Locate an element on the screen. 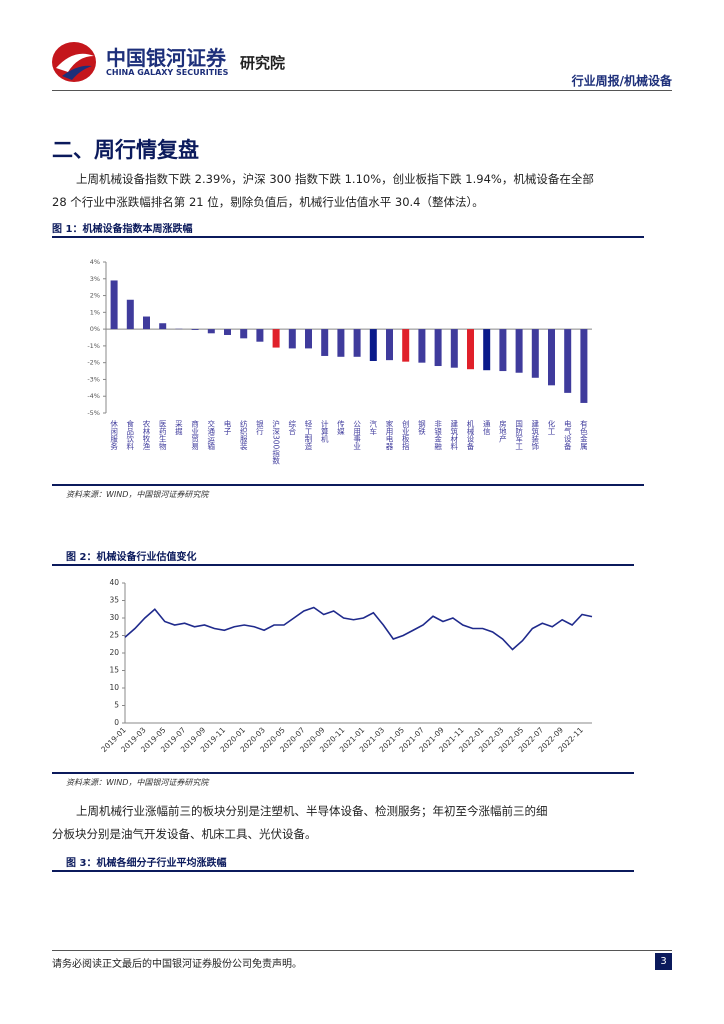  y-tick-label: -2% is located at coordinates (93, 363).